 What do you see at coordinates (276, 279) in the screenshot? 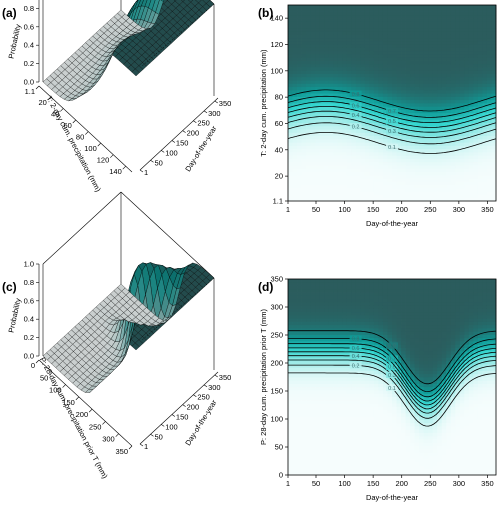
I see `y-tick-label: 350` at bounding box center [276, 279].